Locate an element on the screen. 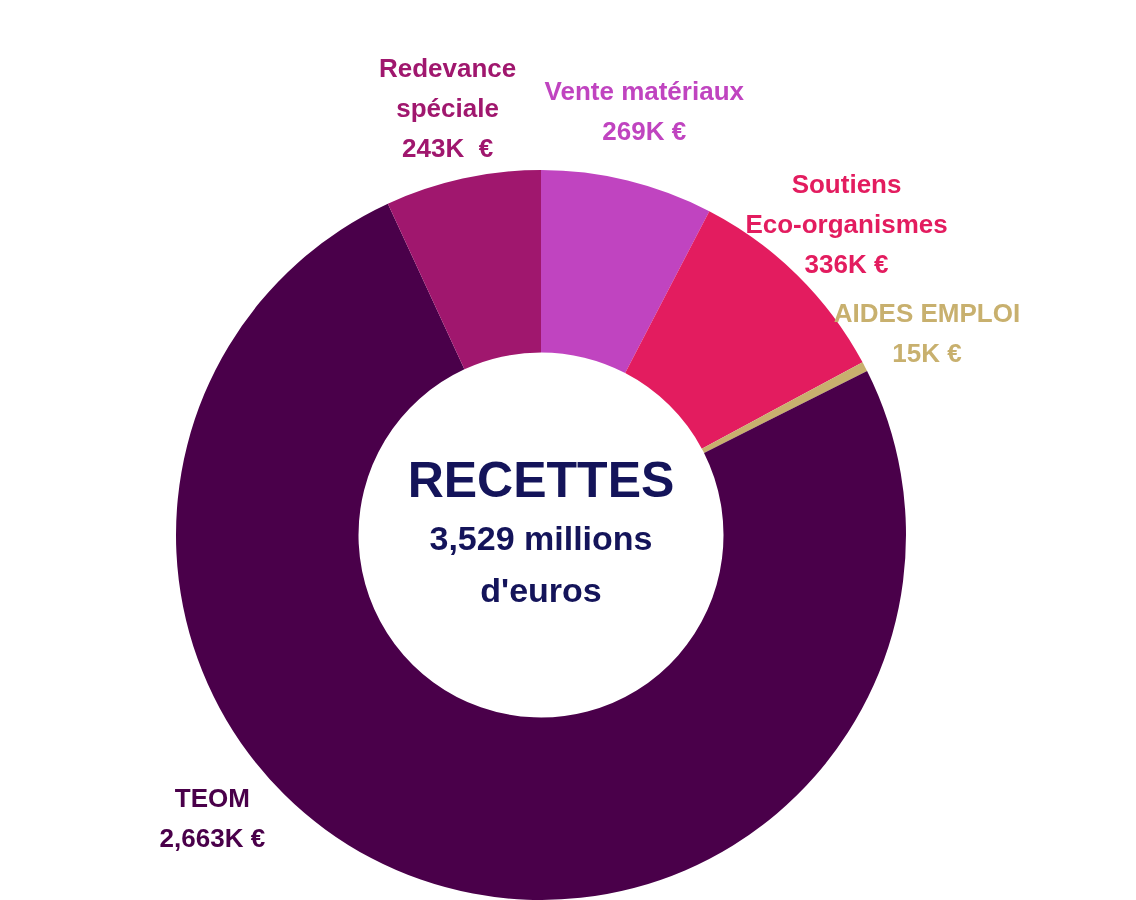 This screenshot has width=1136, height=900. slice-label: Redevance spéciale is located at coordinates (447, 88).